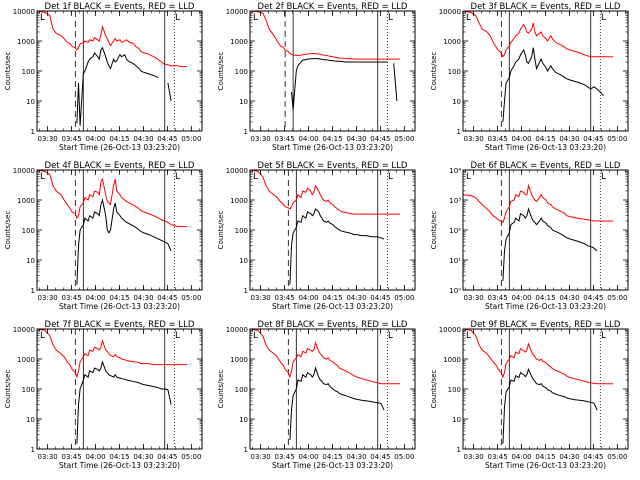  What do you see at coordinates (546, 7) in the screenshot?
I see `panel-title: Det 3f BLACK = Events, RED = LLD` at bounding box center [546, 7].